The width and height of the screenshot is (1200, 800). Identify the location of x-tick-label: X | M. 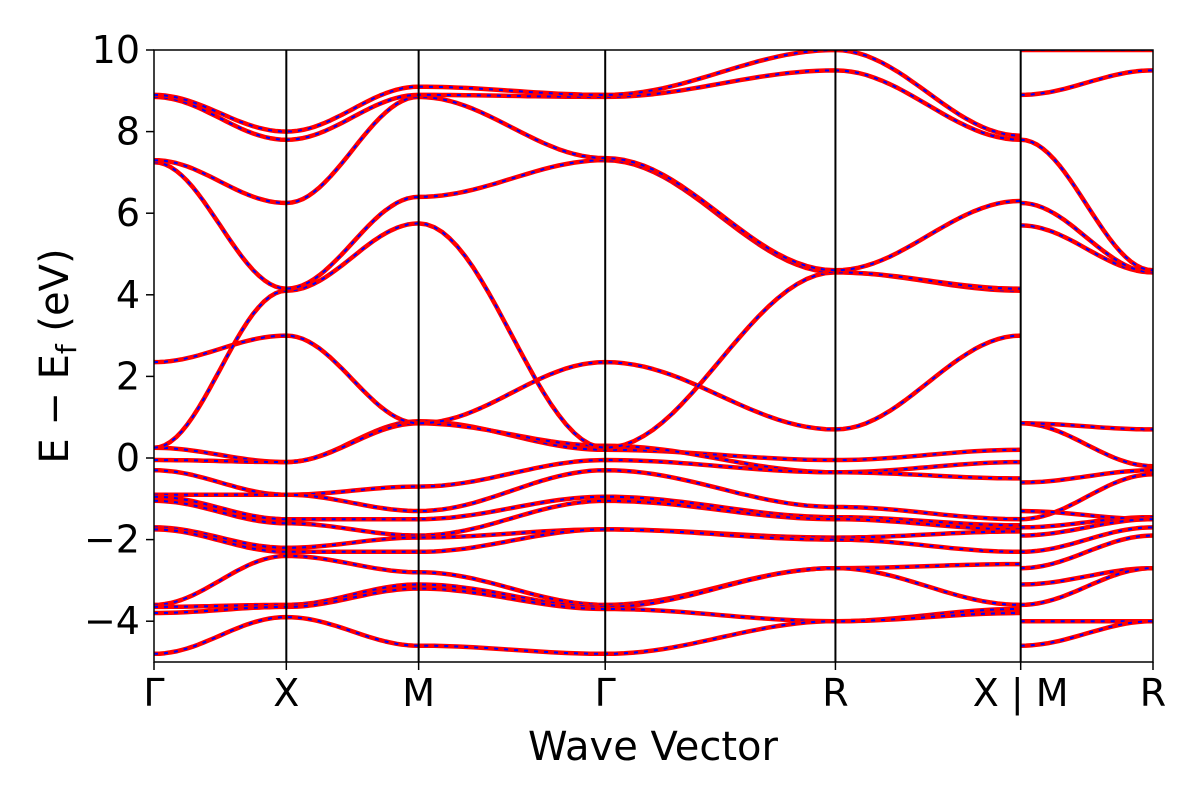
(1021, 693).